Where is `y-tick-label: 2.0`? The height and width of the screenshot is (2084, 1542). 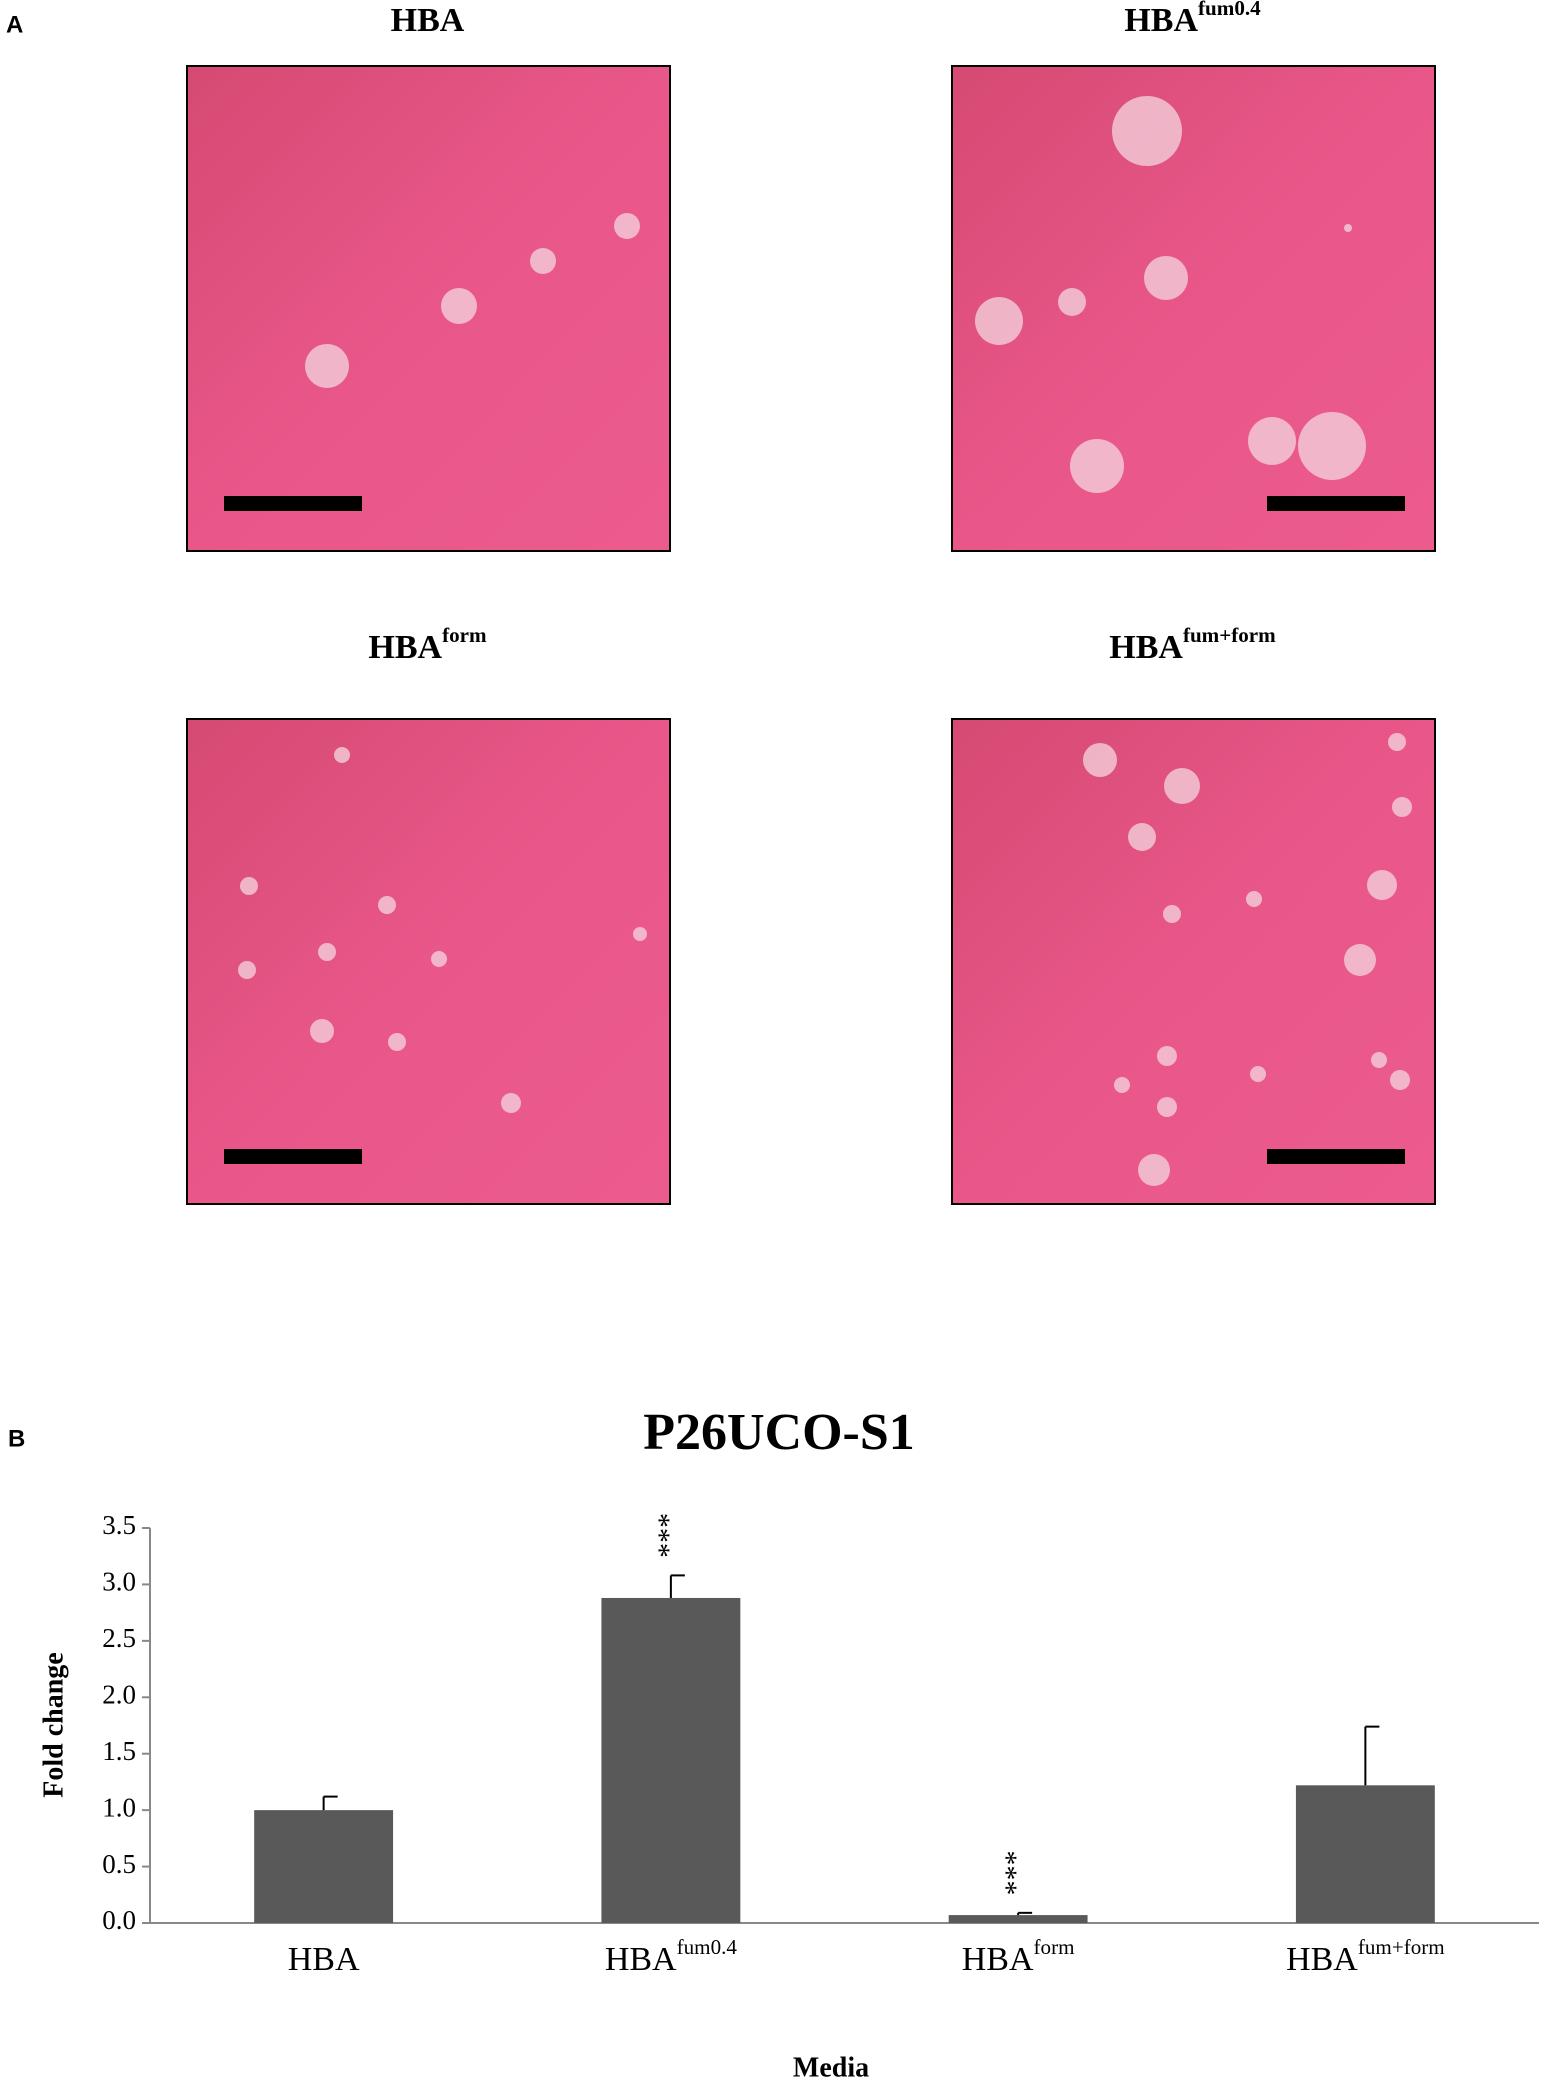
y-tick-label: 2.0 is located at coordinates (119, 1694).